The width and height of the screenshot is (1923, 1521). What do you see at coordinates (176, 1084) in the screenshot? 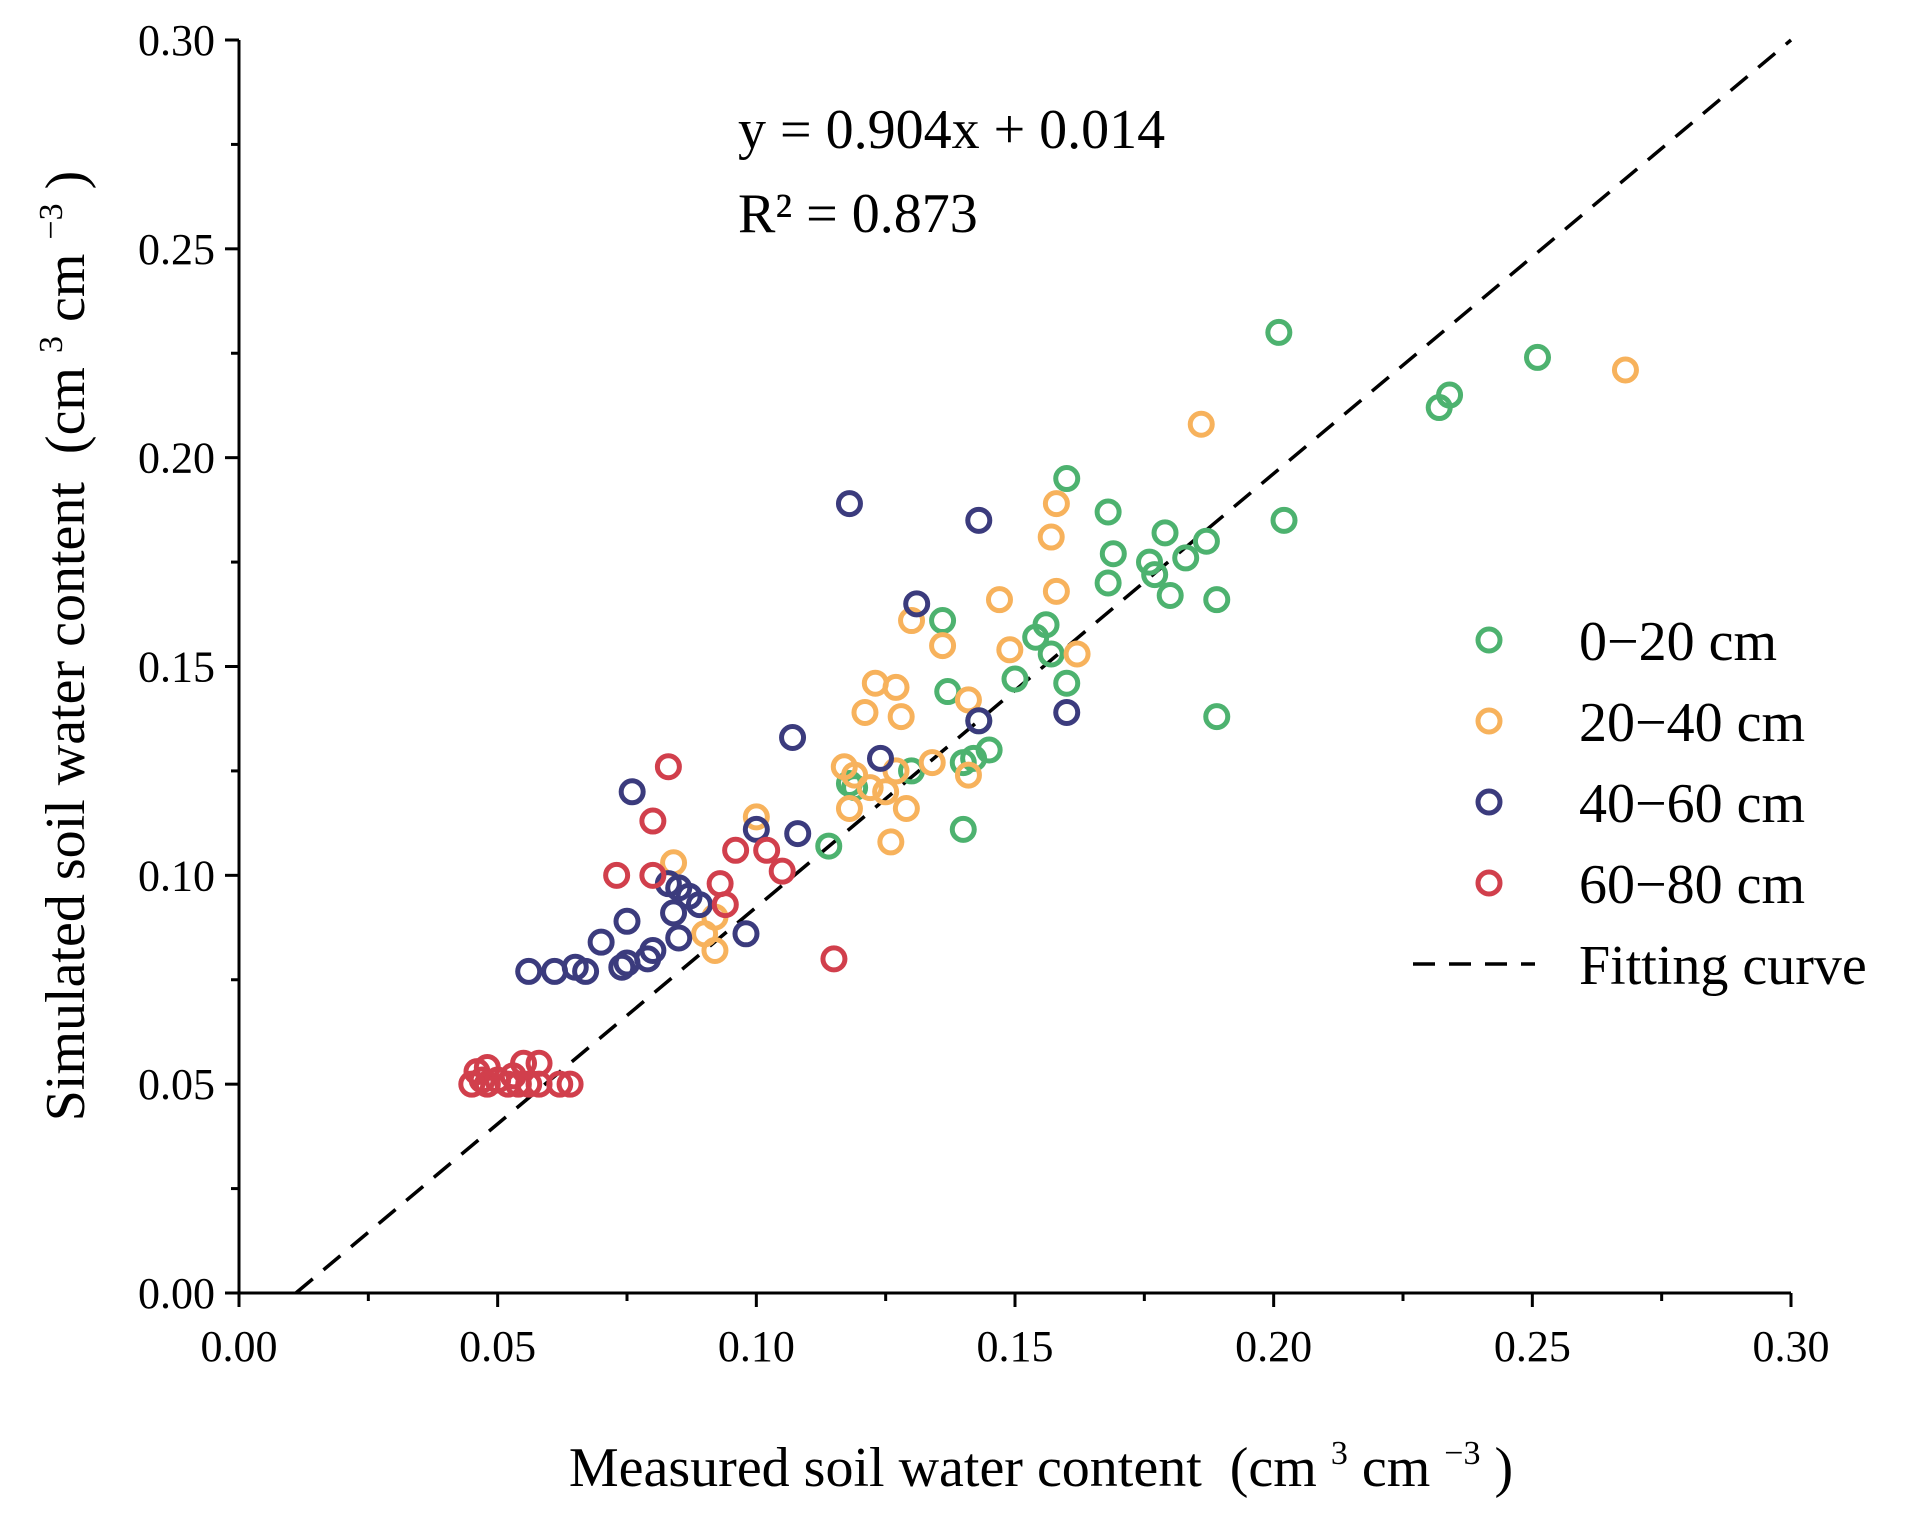
I see `y-tick-label: 0.05` at bounding box center [176, 1084].